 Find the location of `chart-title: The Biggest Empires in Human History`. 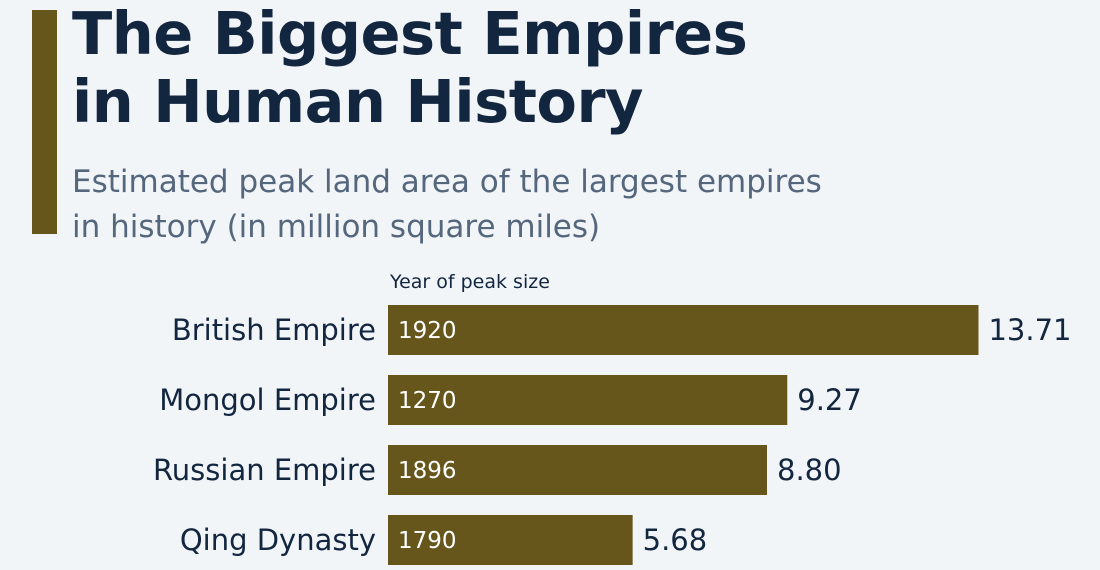

chart-title: The Biggest Empires in Human History is located at coordinates (410, 68).